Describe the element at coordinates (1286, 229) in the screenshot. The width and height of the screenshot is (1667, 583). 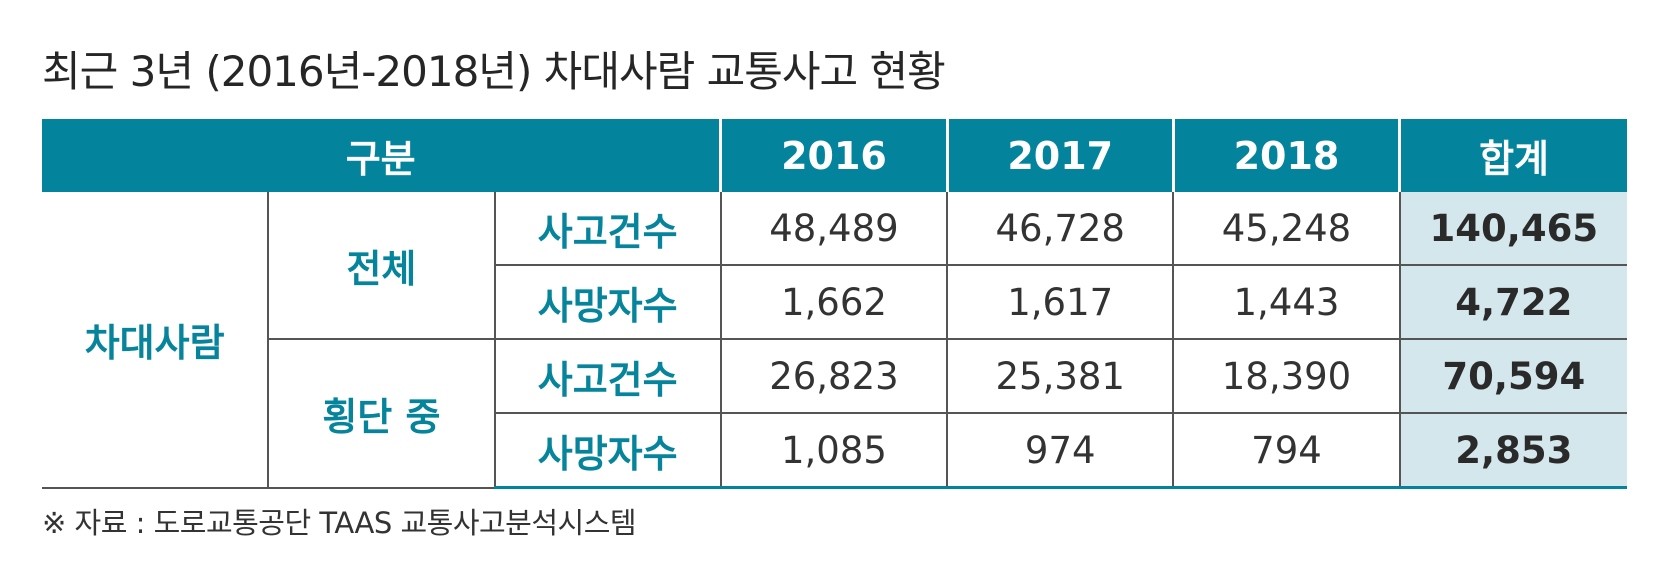
I see `cell-value: 45,248` at that location.